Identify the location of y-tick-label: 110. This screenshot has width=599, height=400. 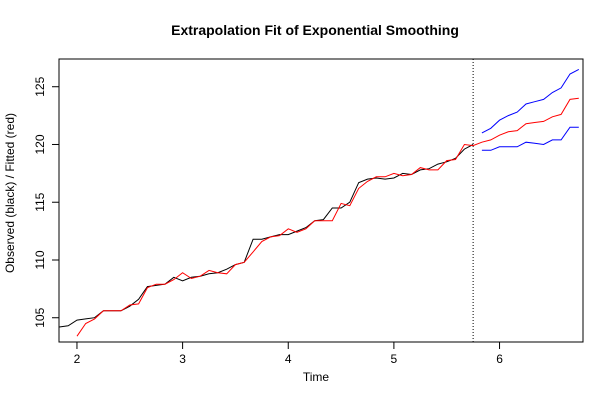
(40, 259).